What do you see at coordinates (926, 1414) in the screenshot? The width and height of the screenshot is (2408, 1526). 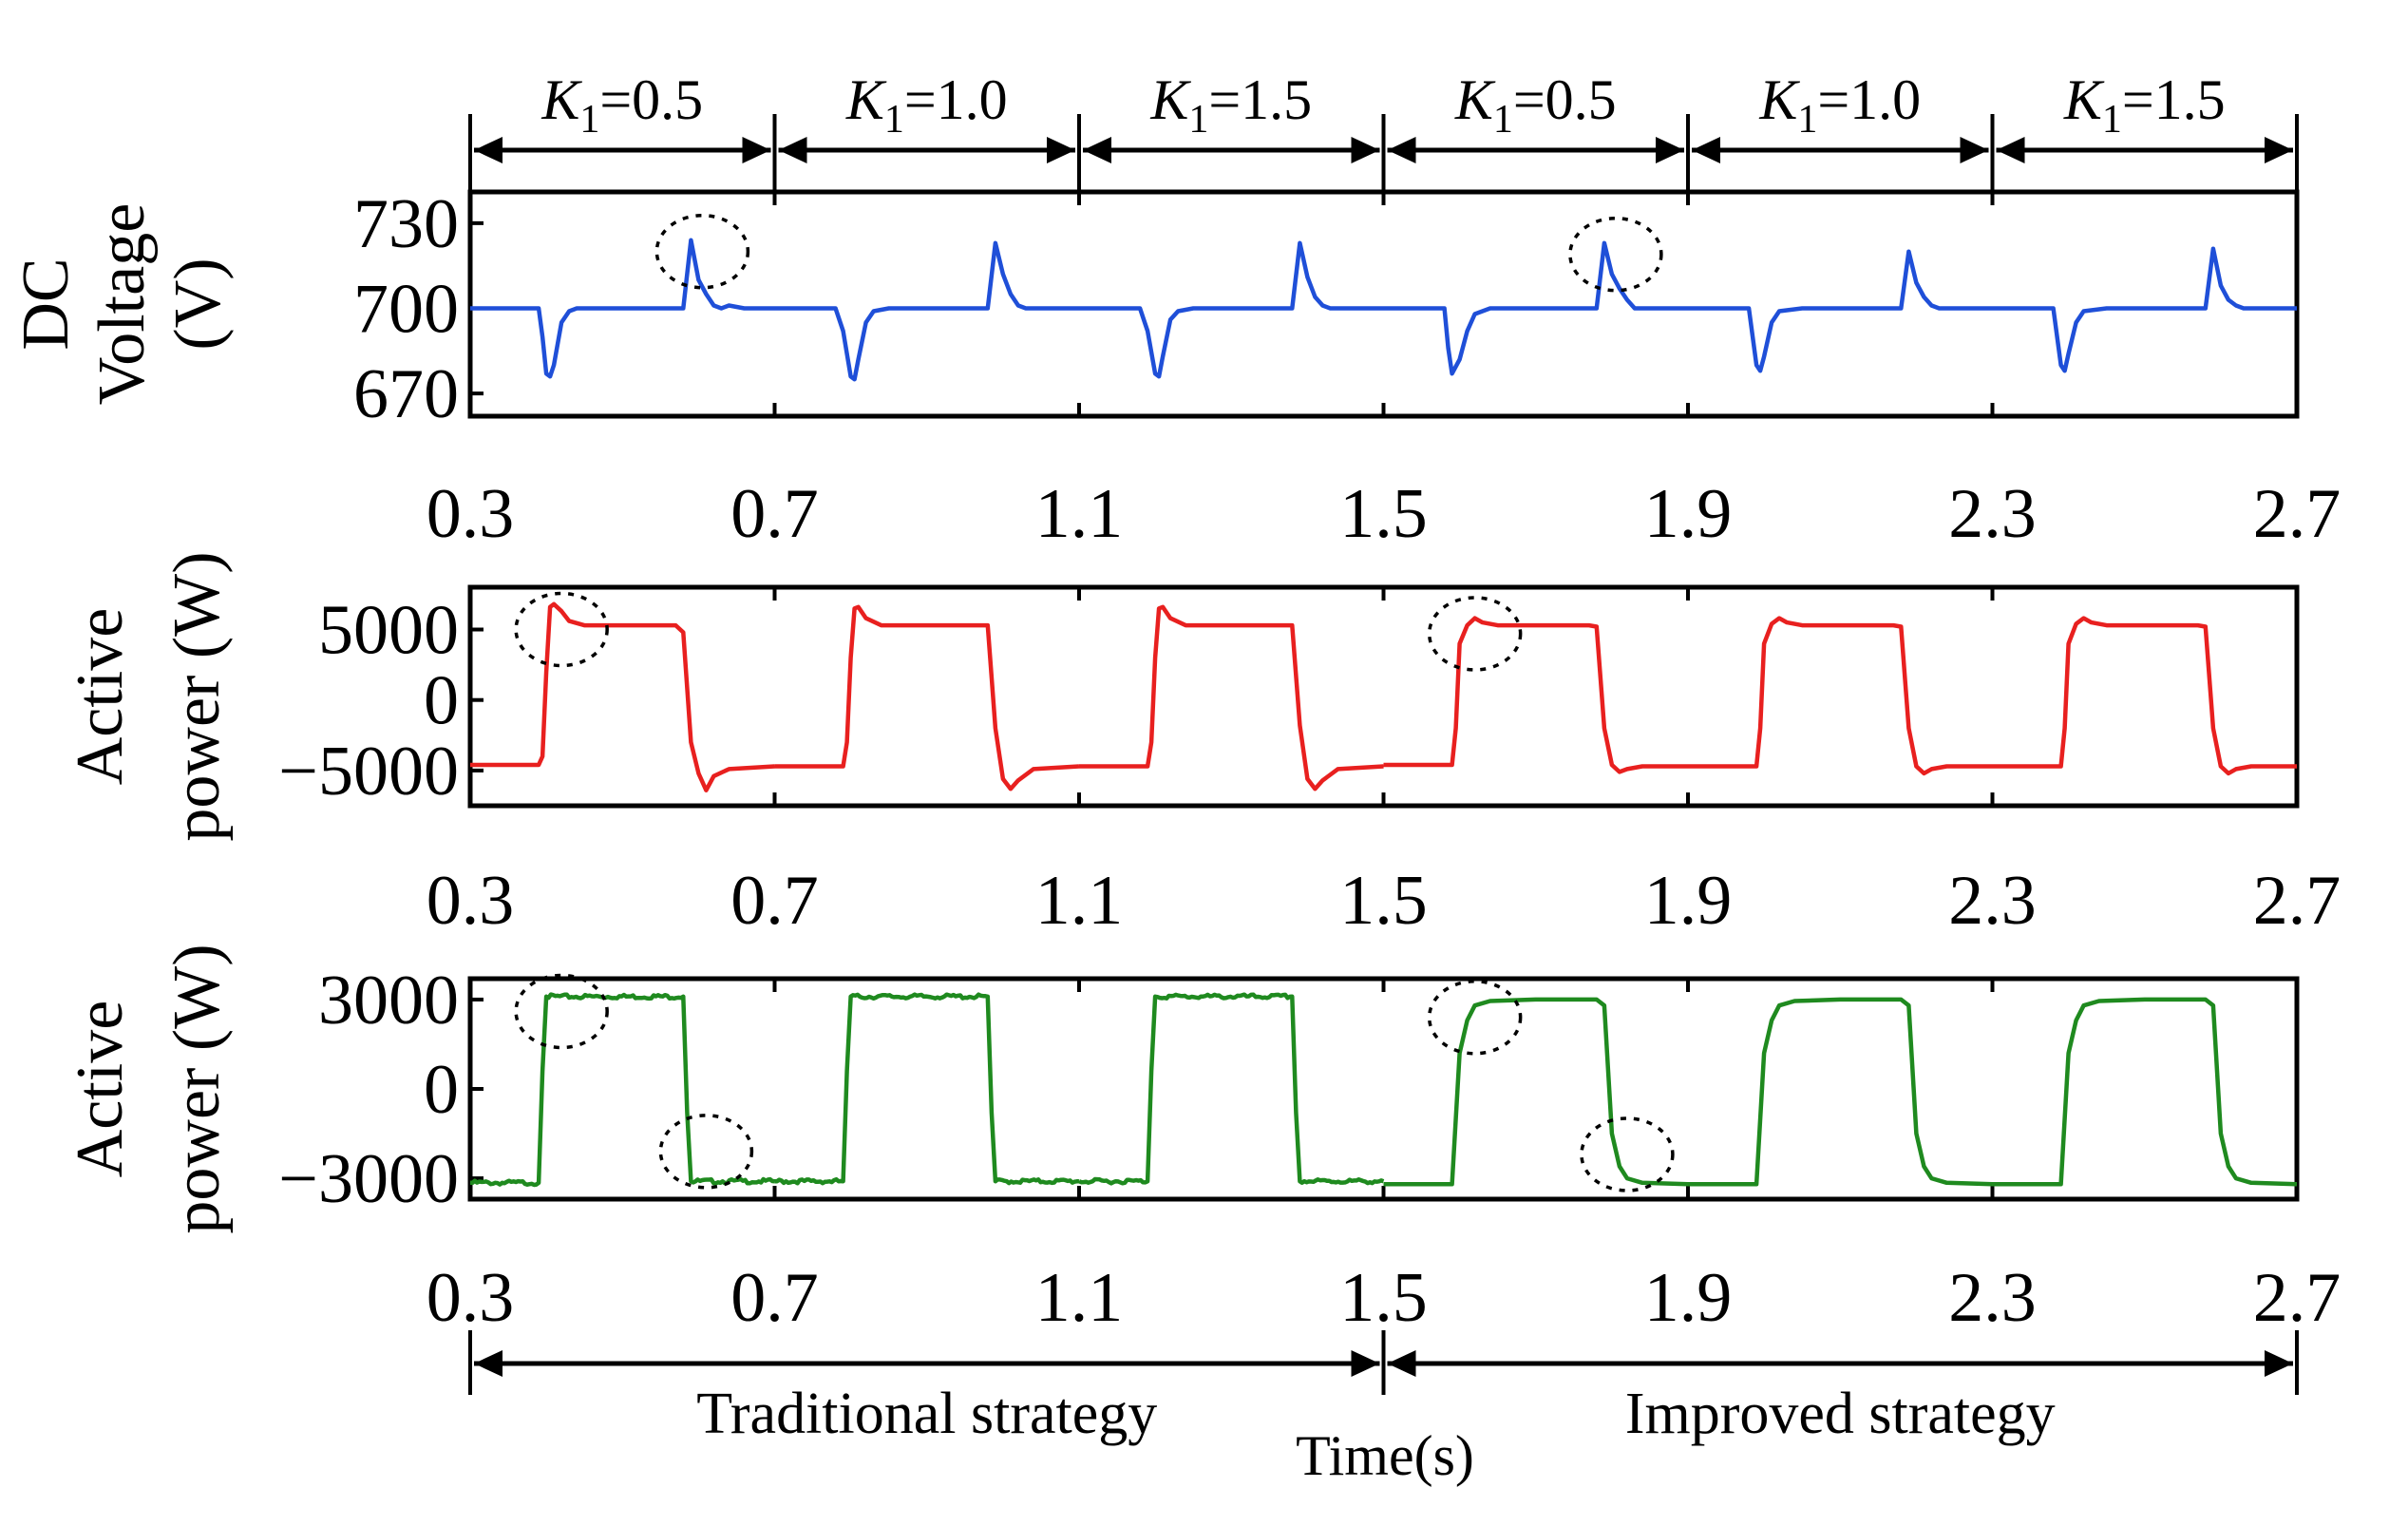 I see `strategy-label: Traditional strategy` at bounding box center [926, 1414].